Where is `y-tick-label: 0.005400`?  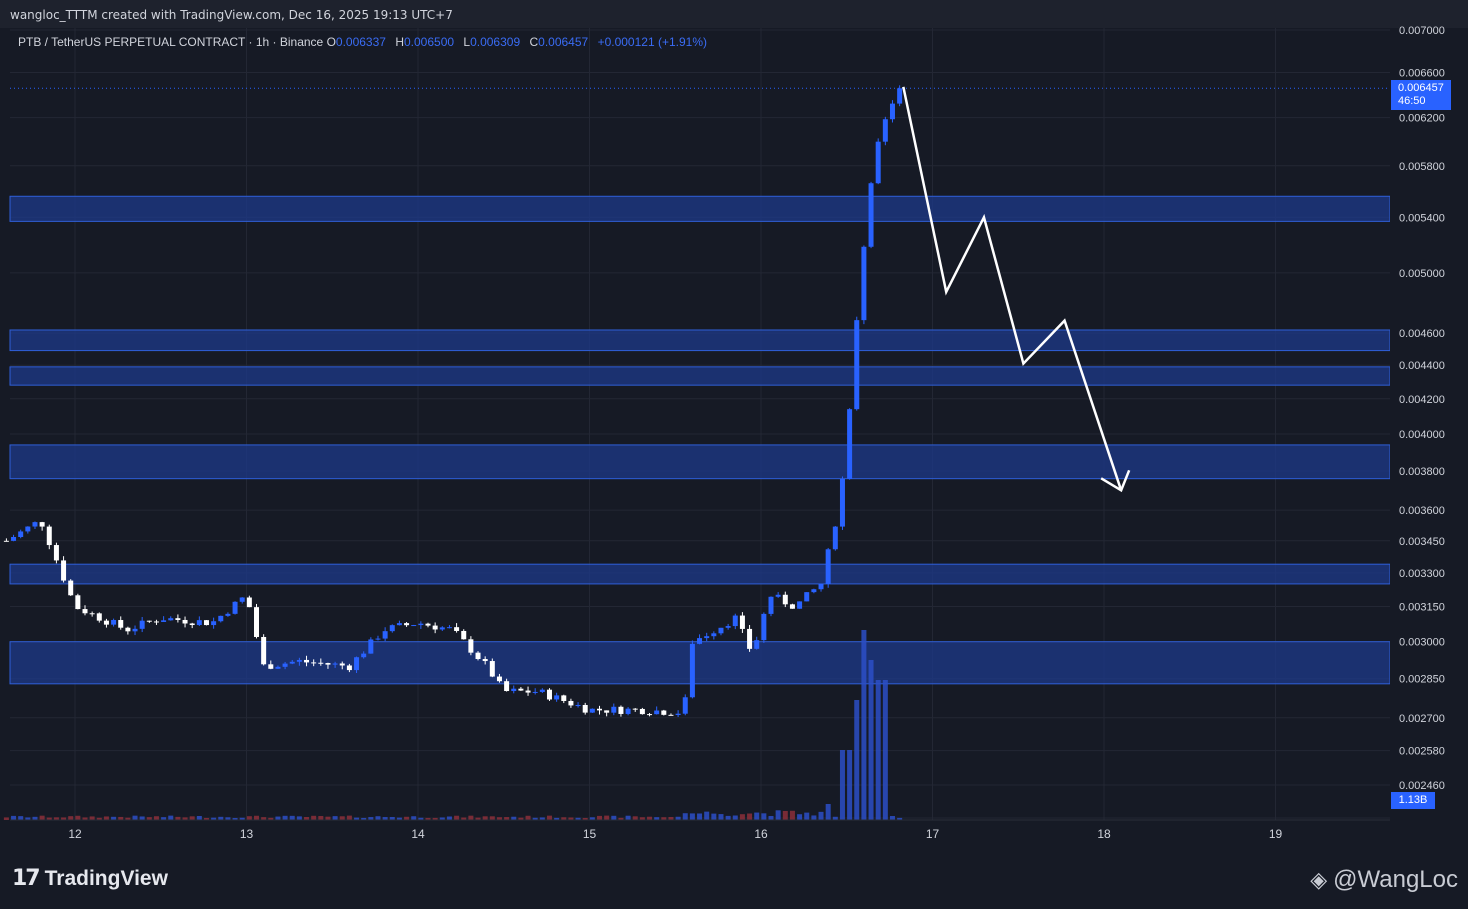 y-tick-label: 0.005400 is located at coordinates (1422, 218).